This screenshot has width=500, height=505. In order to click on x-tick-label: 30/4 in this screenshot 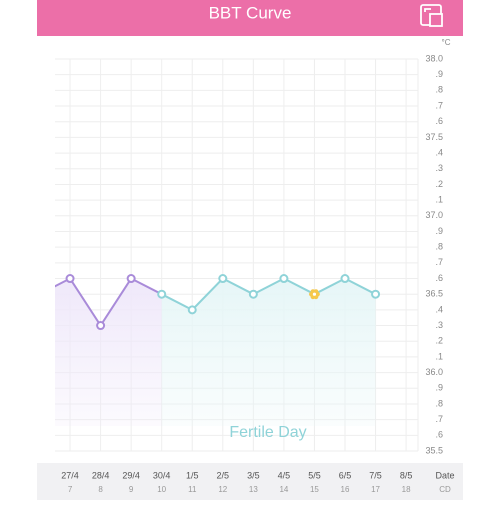, I will do `click(162, 475)`.